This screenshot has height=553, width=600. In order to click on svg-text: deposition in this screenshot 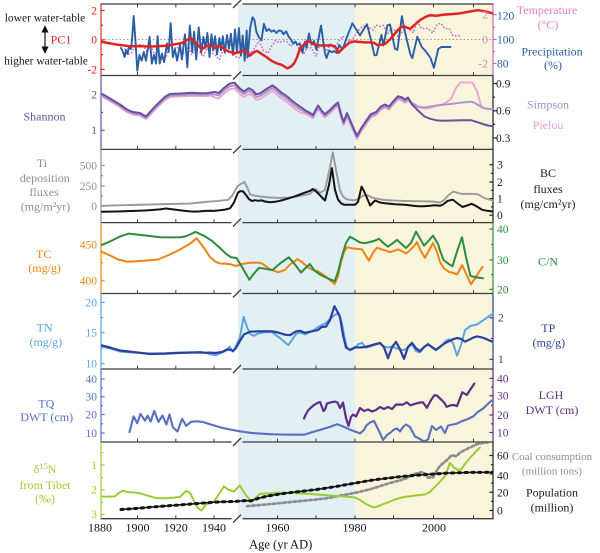, I will do `click(45, 178)`.